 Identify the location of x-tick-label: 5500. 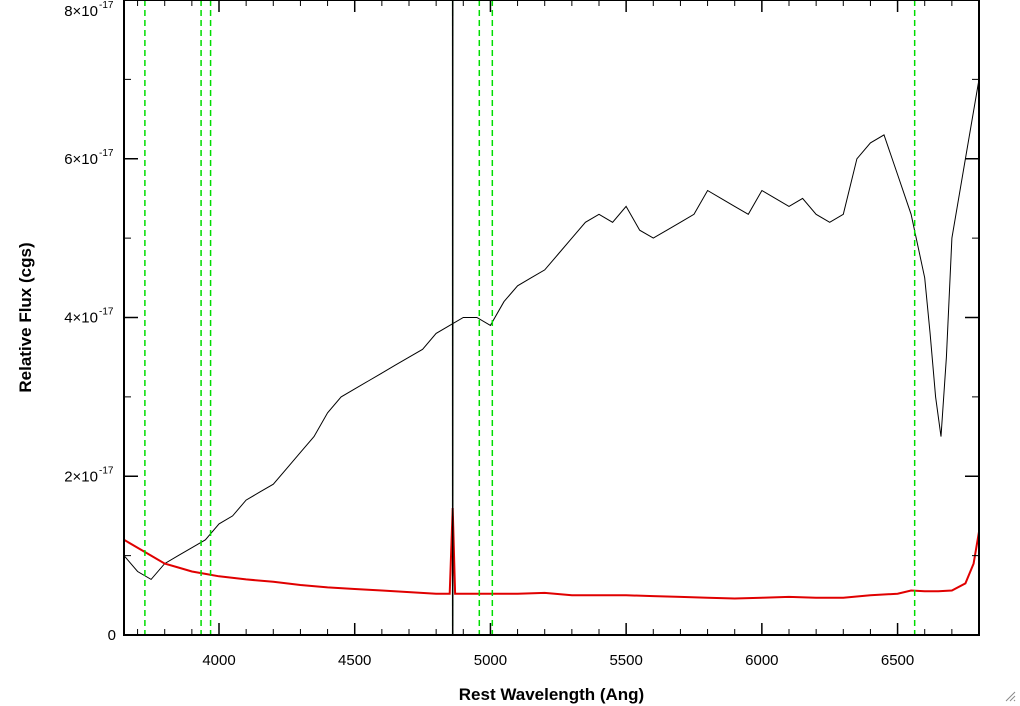
(625, 660).